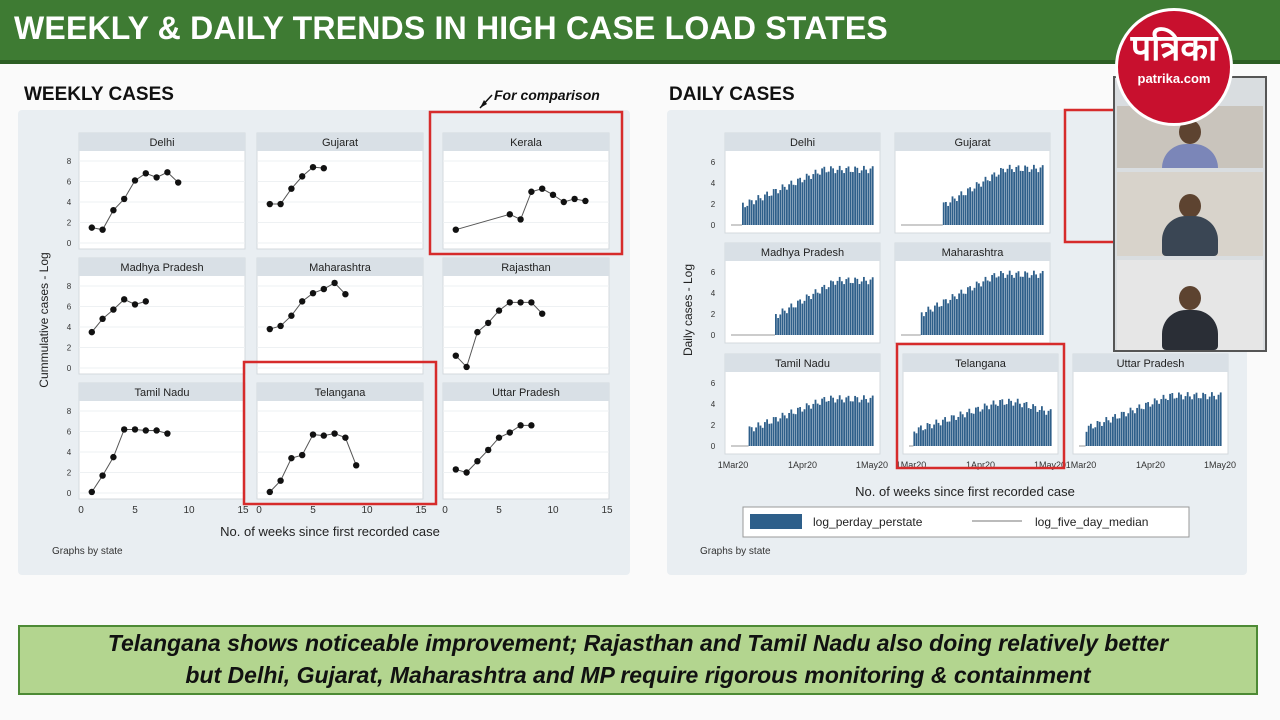 The height and width of the screenshot is (720, 1280). What do you see at coordinates (1190, 206) in the screenshot?
I see `participant-head` at bounding box center [1190, 206].